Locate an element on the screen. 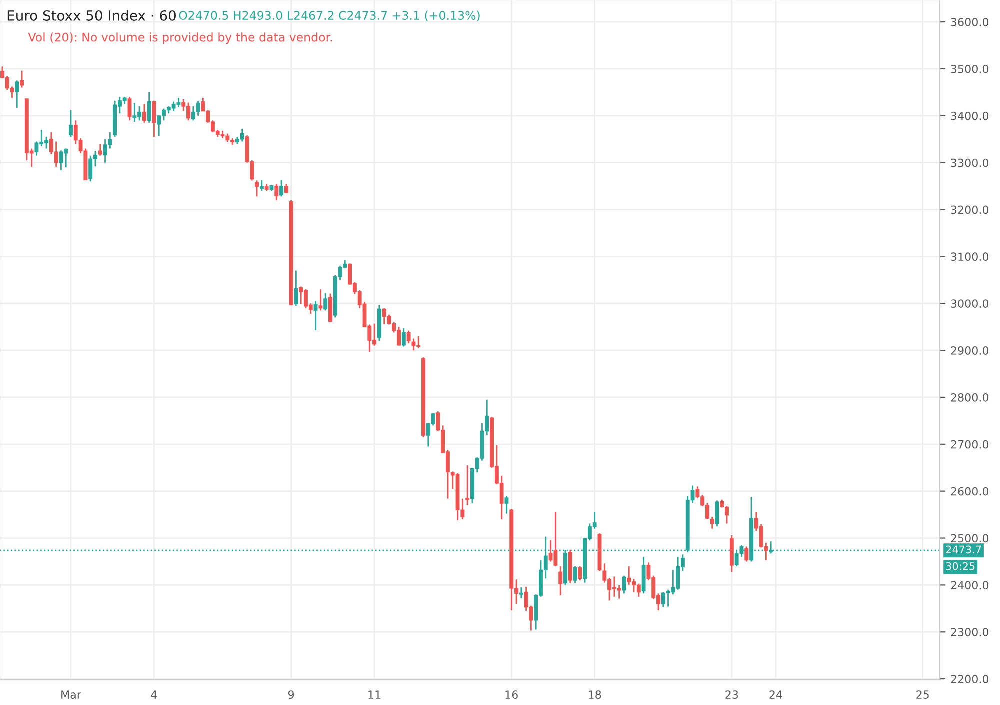 This screenshot has width=1000, height=705. y-tick-label: 3300.0 is located at coordinates (970, 163).